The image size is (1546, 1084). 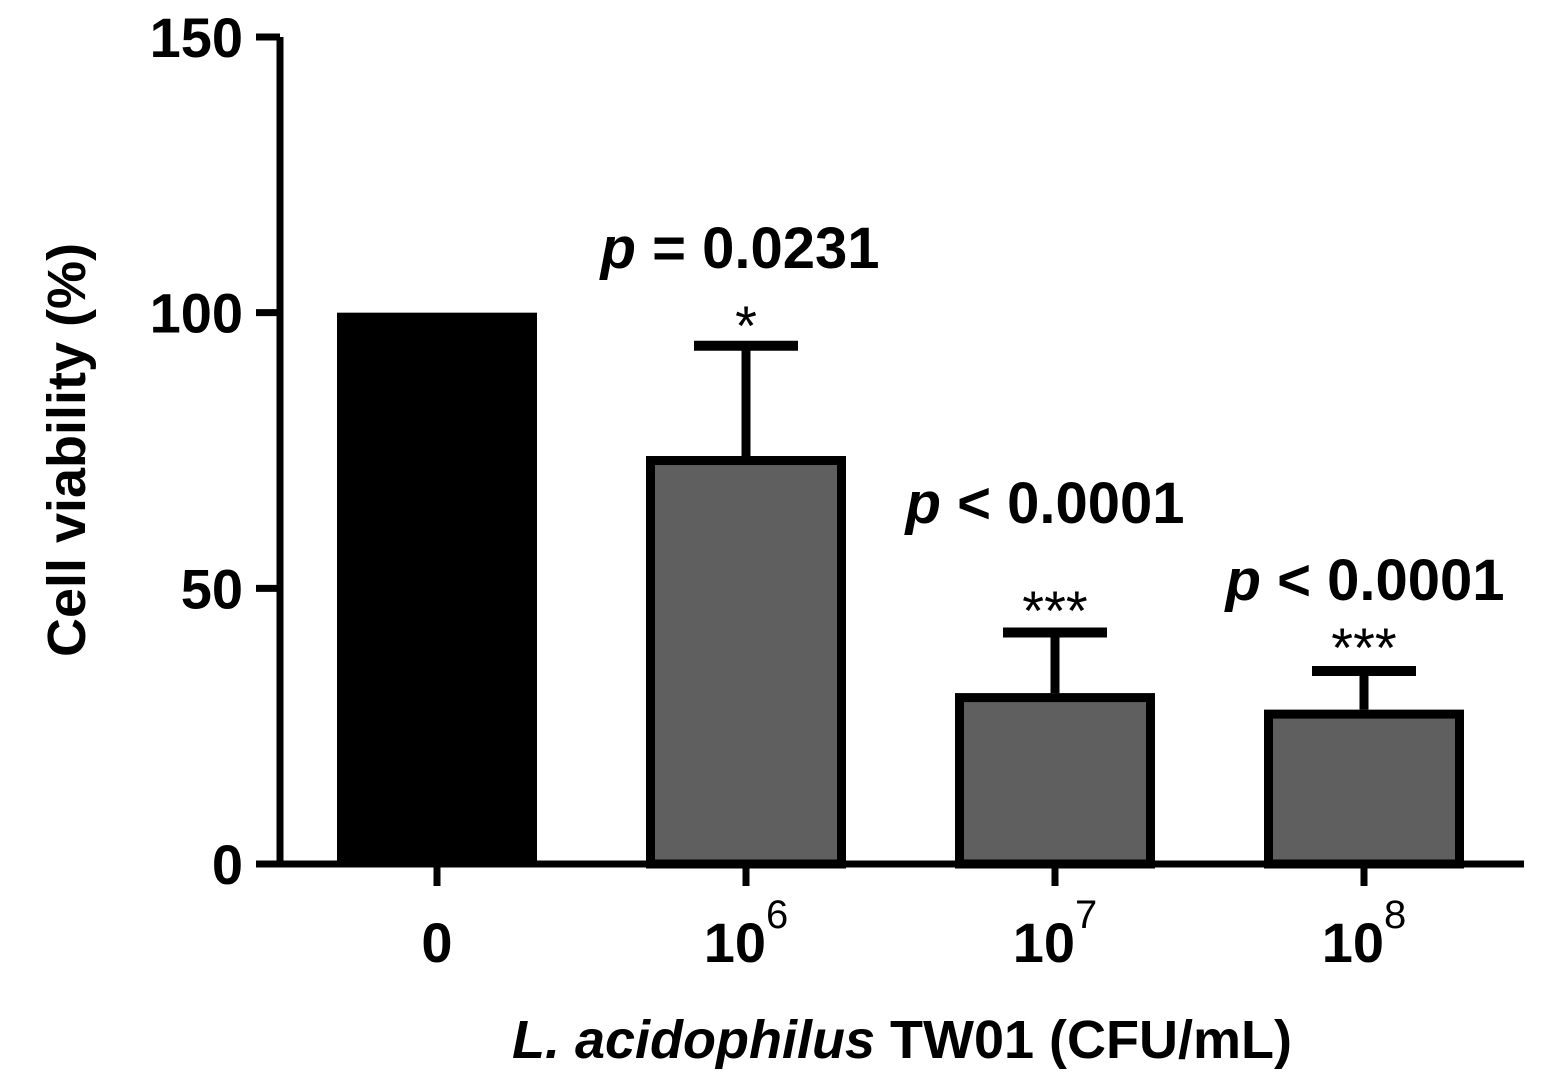 I want to click on y-tick-label: 0, so click(x=227, y=864).